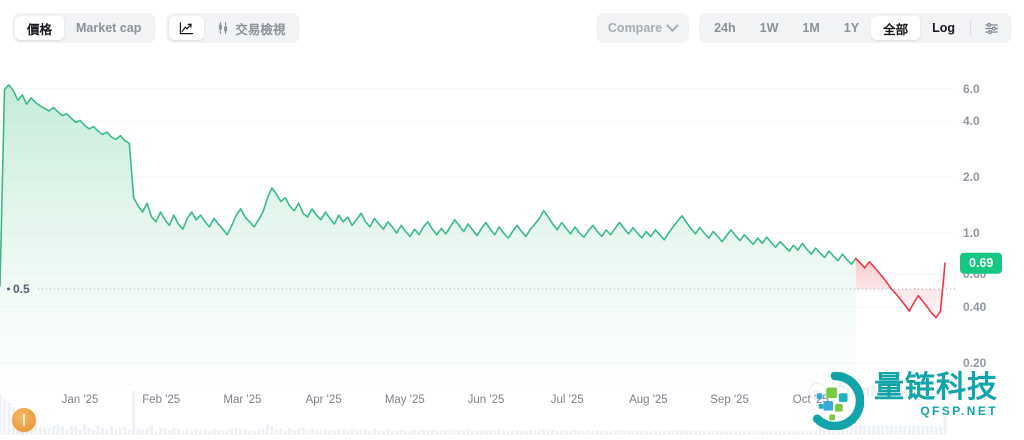  What do you see at coordinates (635, 28) in the screenshot?
I see `compare-label: Compare` at bounding box center [635, 28].